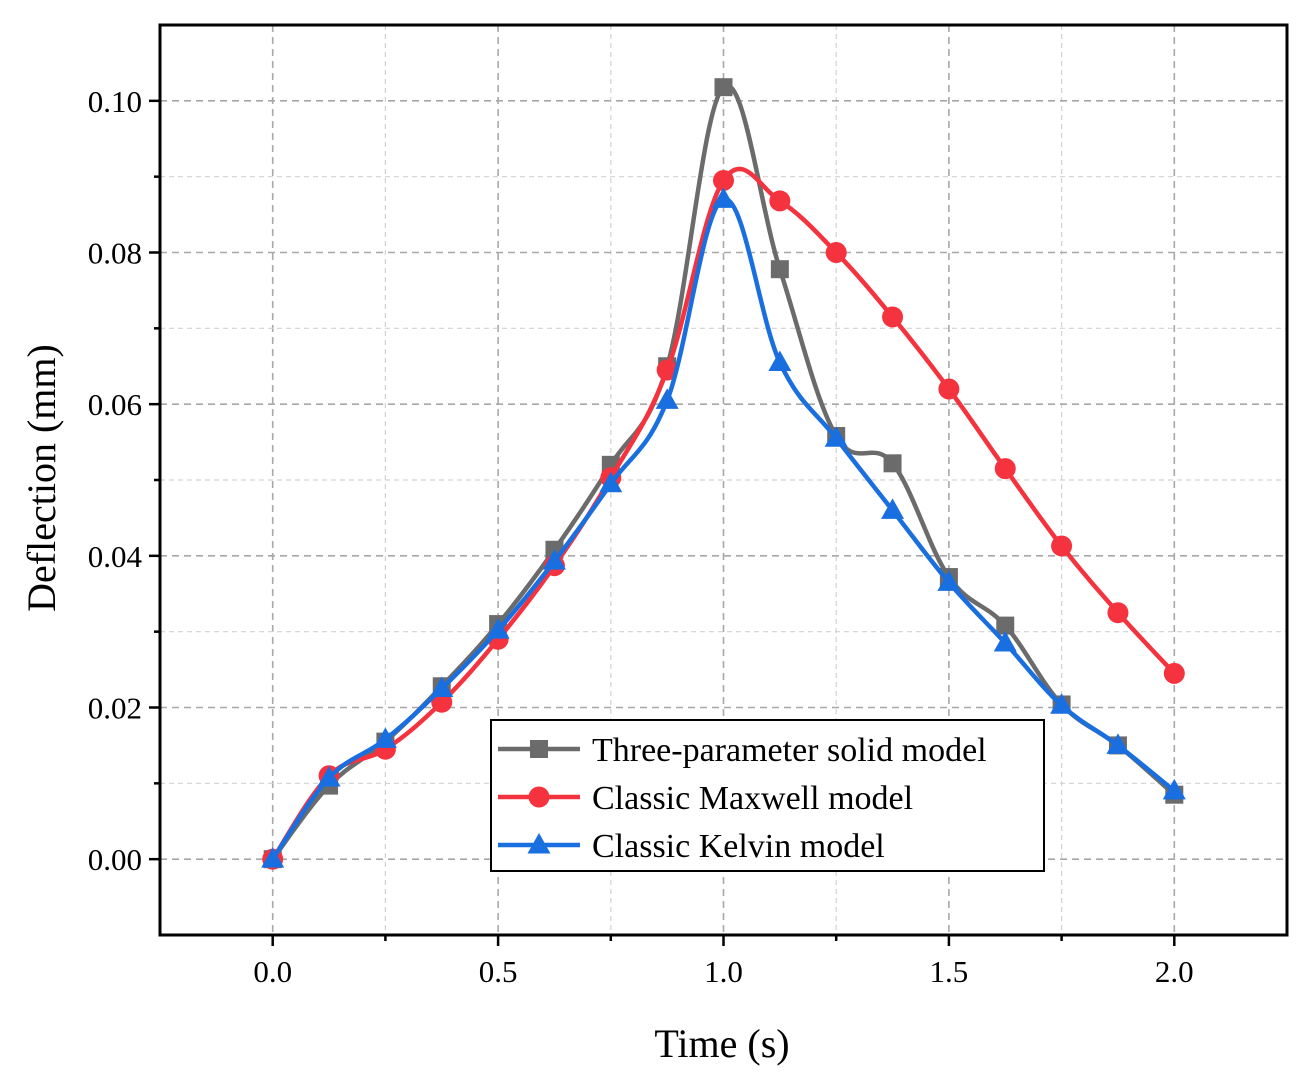 The height and width of the screenshot is (1082, 1314). What do you see at coordinates (115, 101) in the screenshot?
I see `y-tick-label: 0.10` at bounding box center [115, 101].